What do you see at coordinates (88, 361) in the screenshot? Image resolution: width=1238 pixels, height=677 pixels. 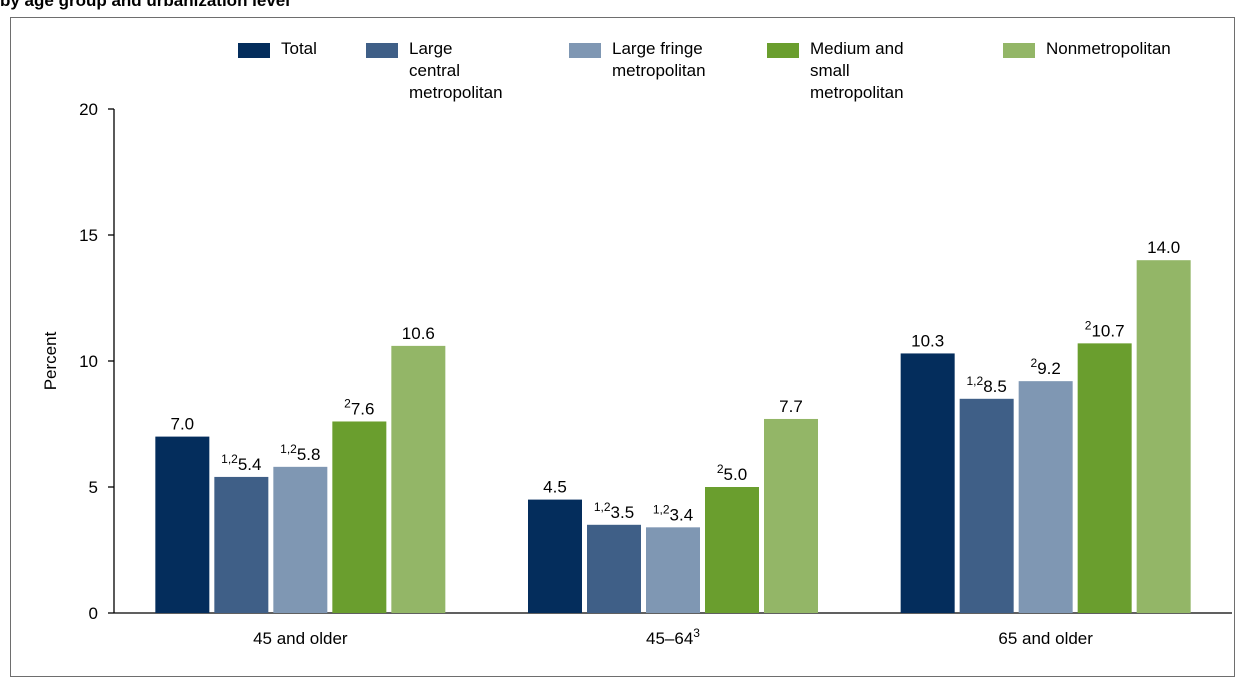 I see `y-tick-label: 10` at bounding box center [88, 361].